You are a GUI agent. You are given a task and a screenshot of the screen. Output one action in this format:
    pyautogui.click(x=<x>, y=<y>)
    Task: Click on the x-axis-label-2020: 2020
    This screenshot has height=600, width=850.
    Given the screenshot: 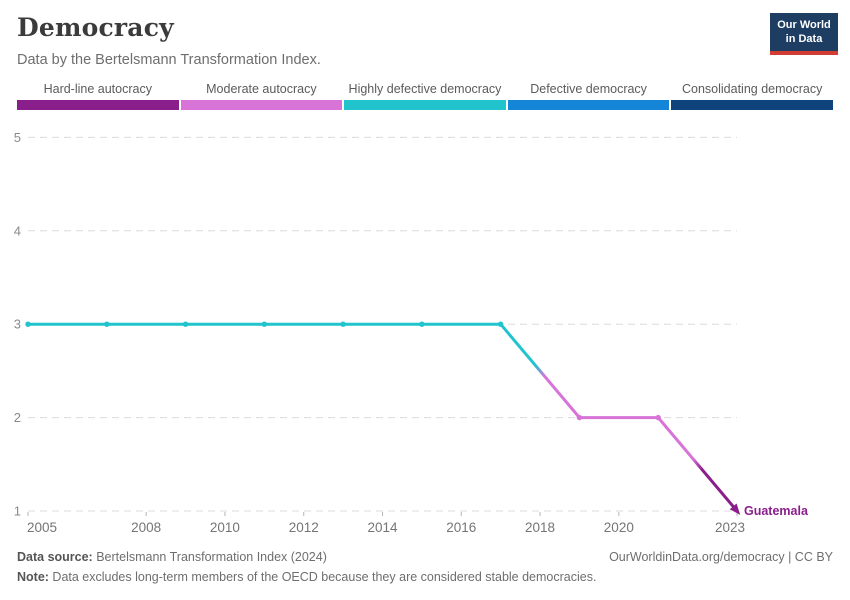 What is the action you would take?
    pyautogui.click(x=619, y=527)
    